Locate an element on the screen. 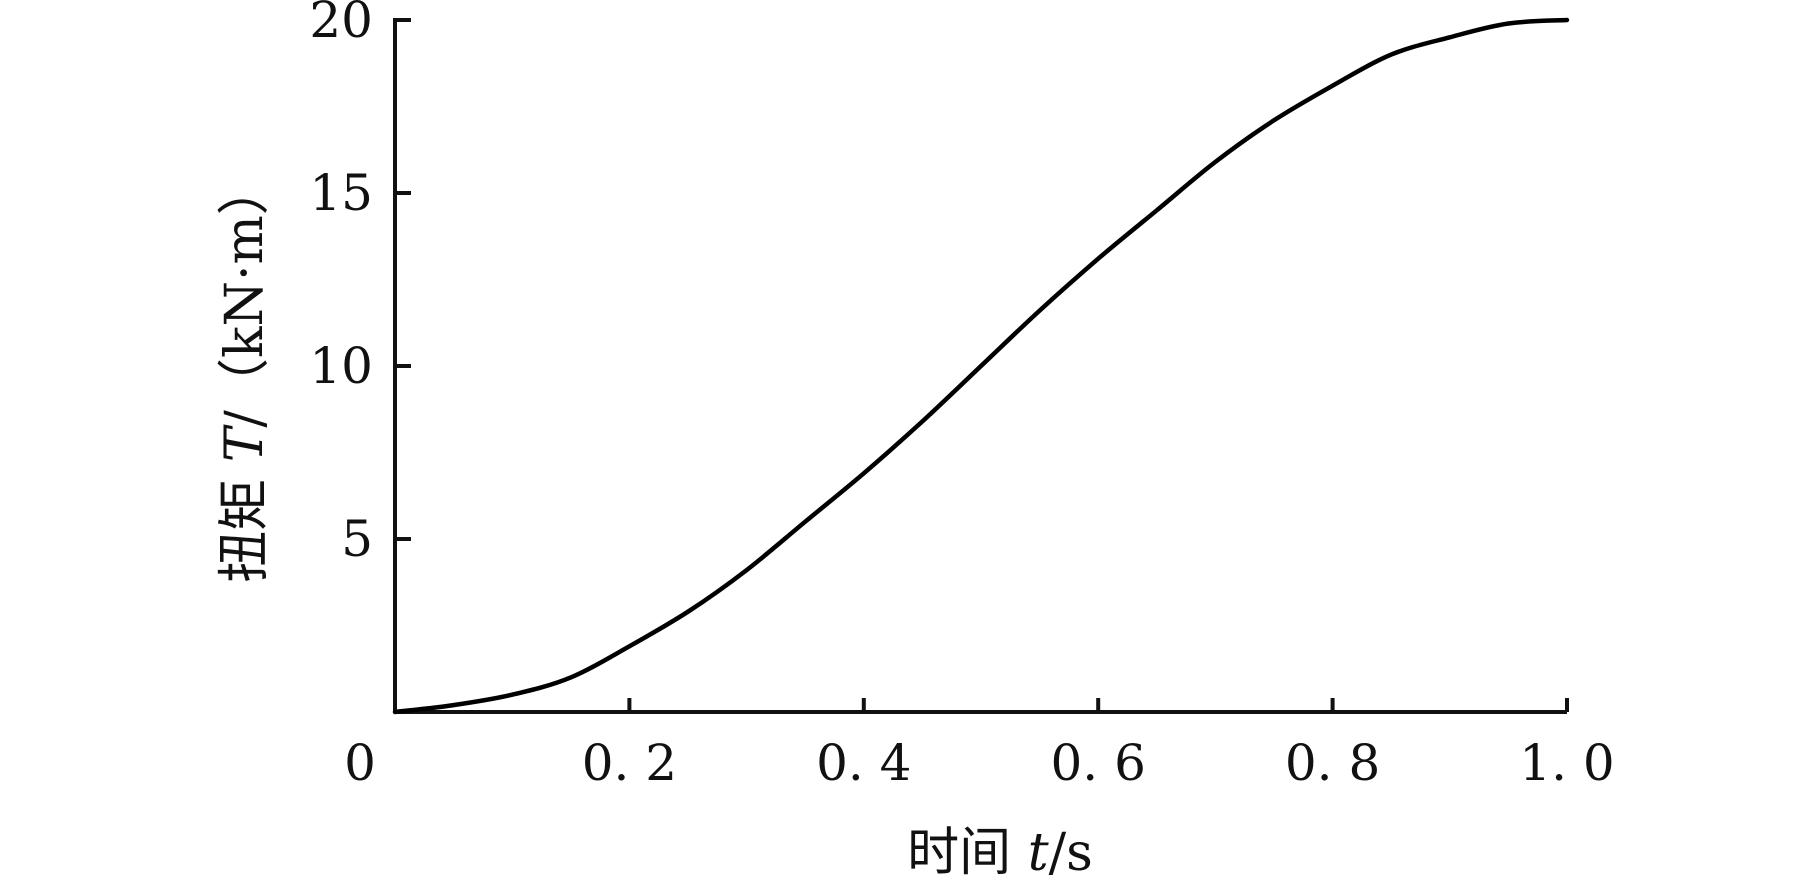 The width and height of the screenshot is (1819, 895). y-tick-label: 20 is located at coordinates (341, 24).